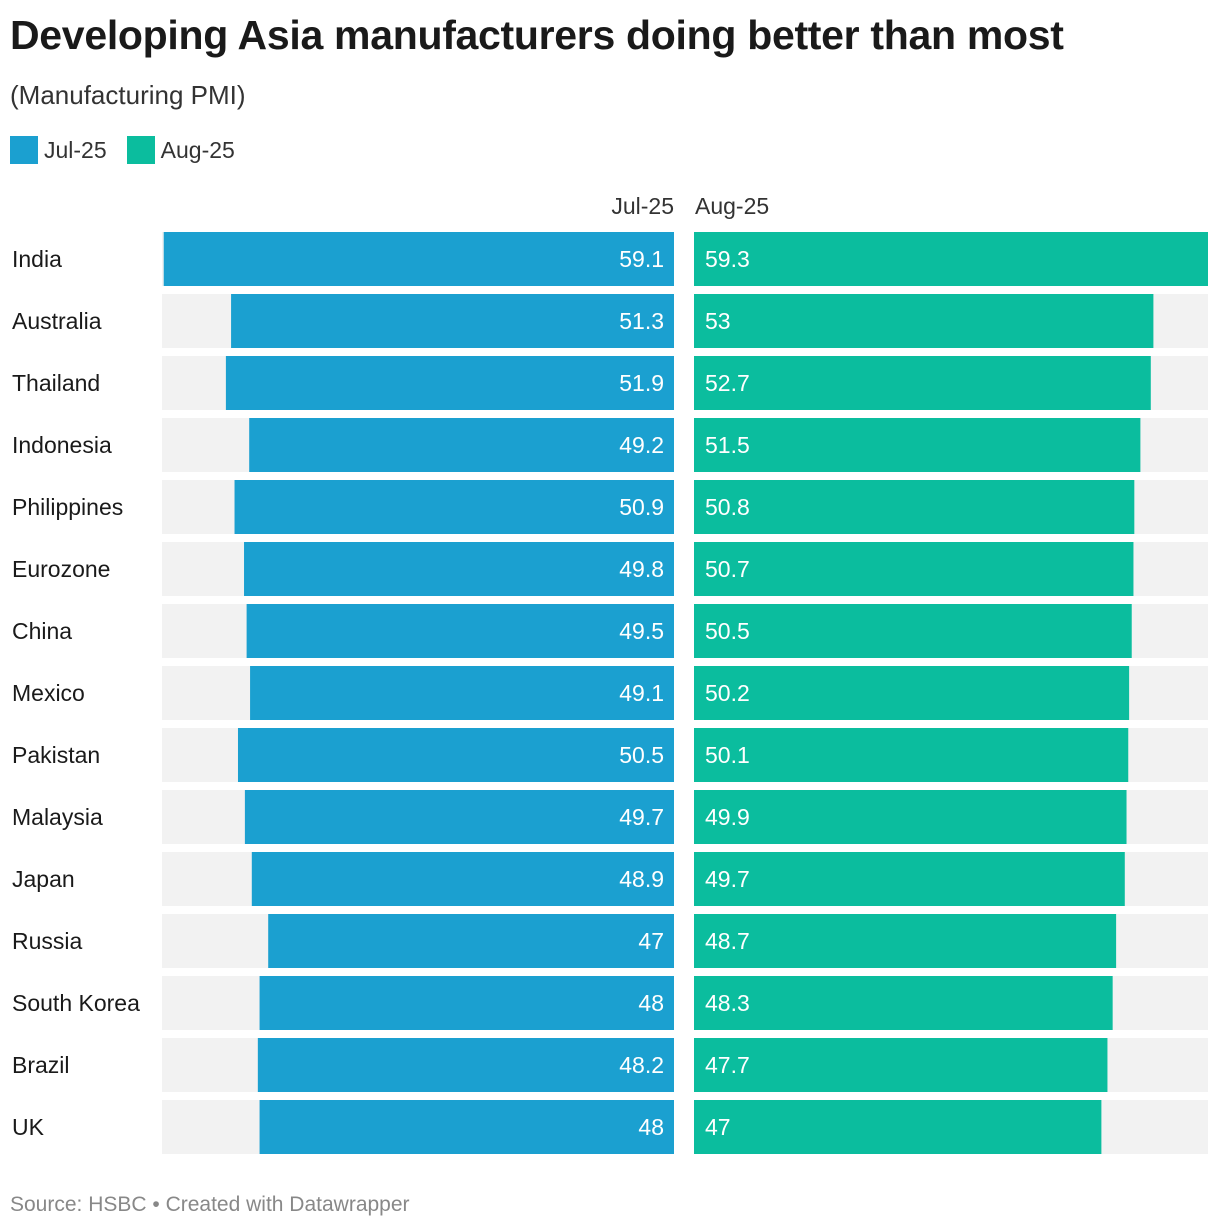 Image resolution: width=1220 pixels, height=1230 pixels. What do you see at coordinates (898, 1127) in the screenshot?
I see `bar-aug-uk` at bounding box center [898, 1127].